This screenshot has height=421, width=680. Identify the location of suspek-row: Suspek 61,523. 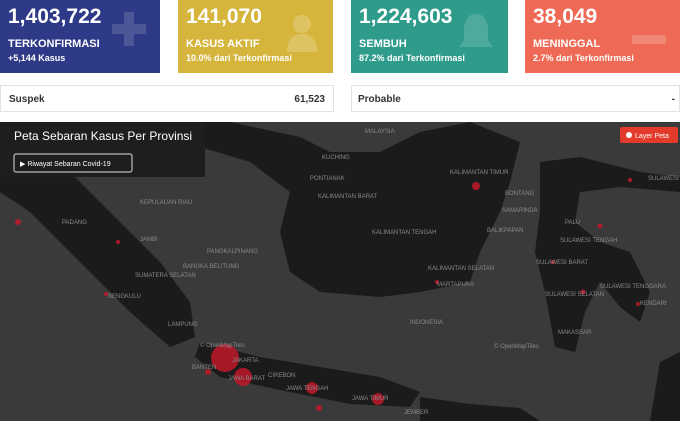
(167, 98).